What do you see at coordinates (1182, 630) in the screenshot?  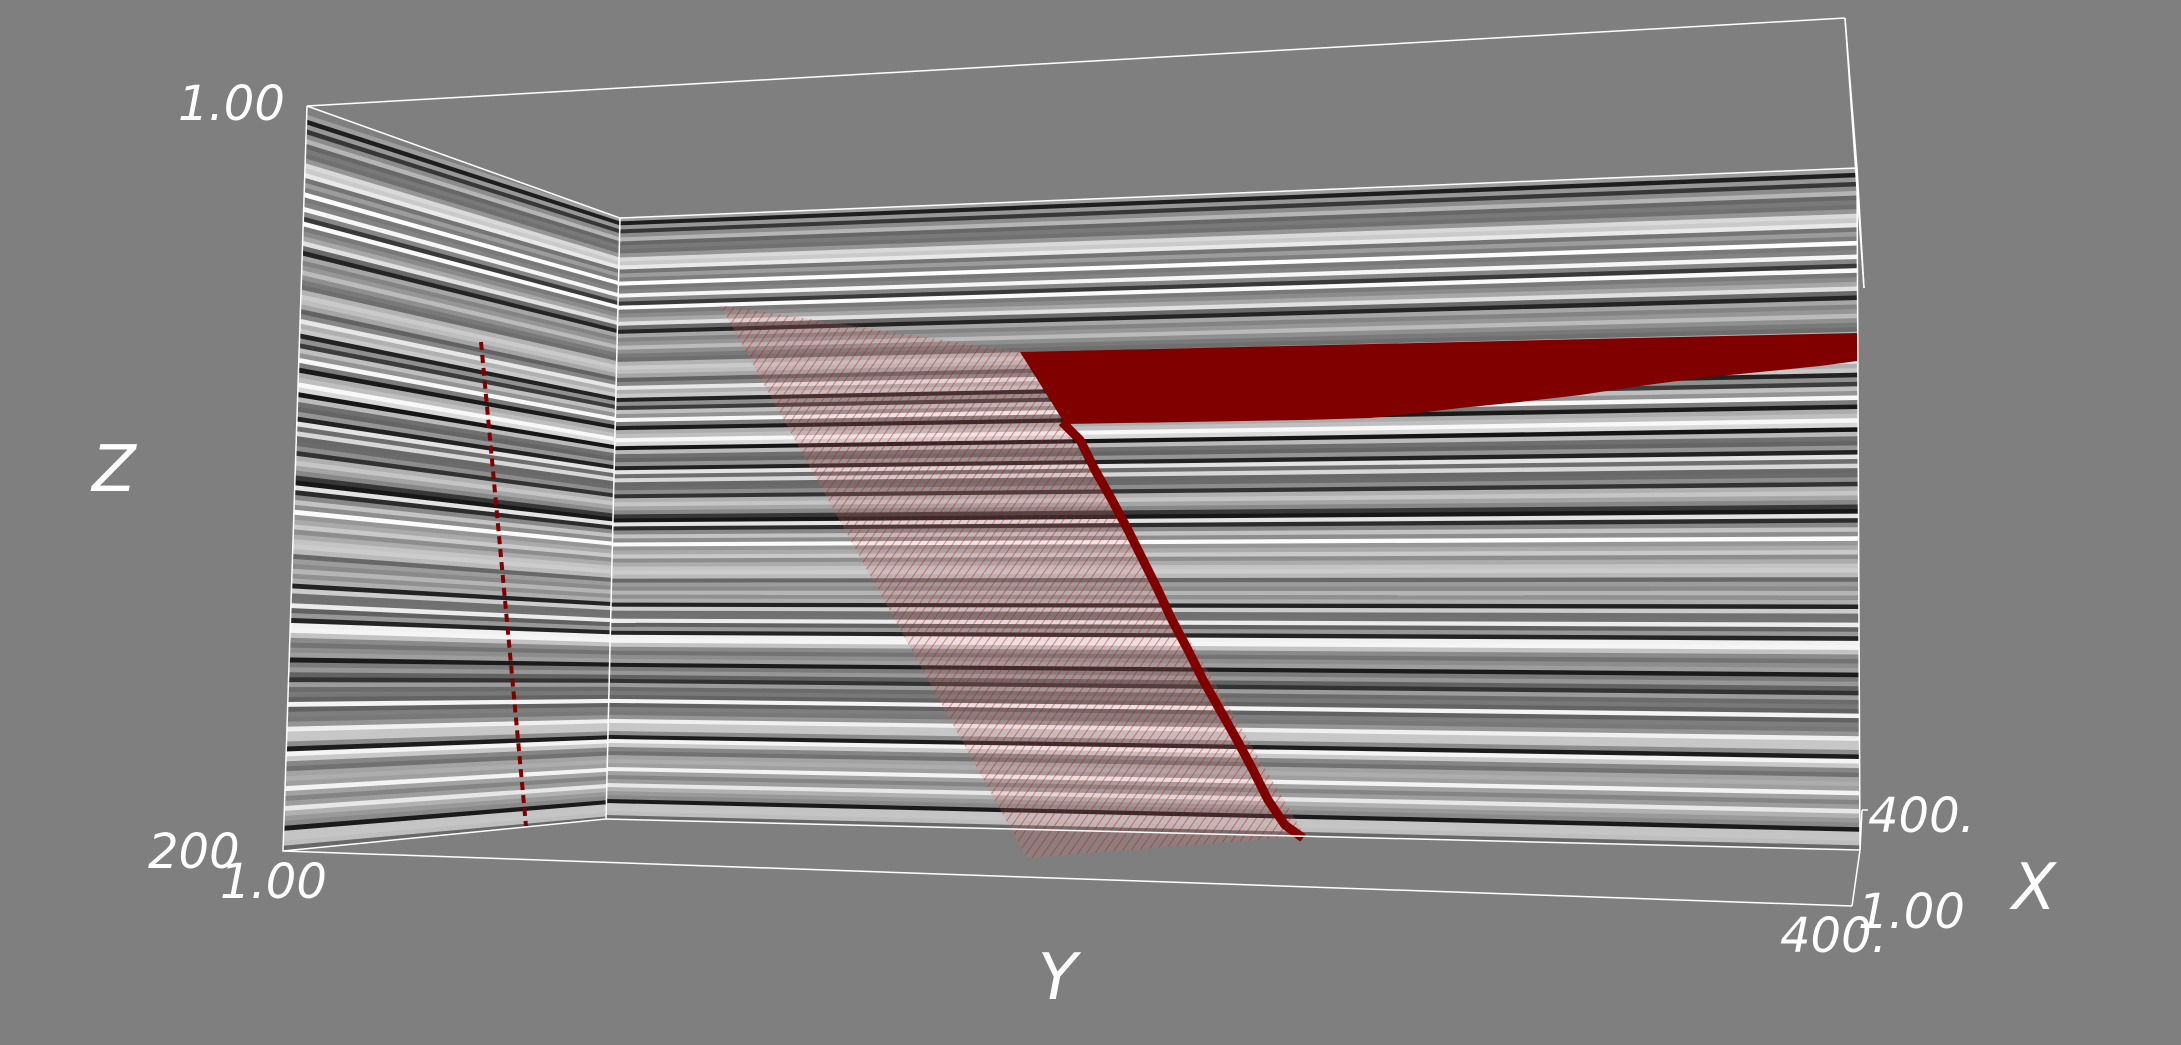 I see `fault-trace-line` at bounding box center [1182, 630].